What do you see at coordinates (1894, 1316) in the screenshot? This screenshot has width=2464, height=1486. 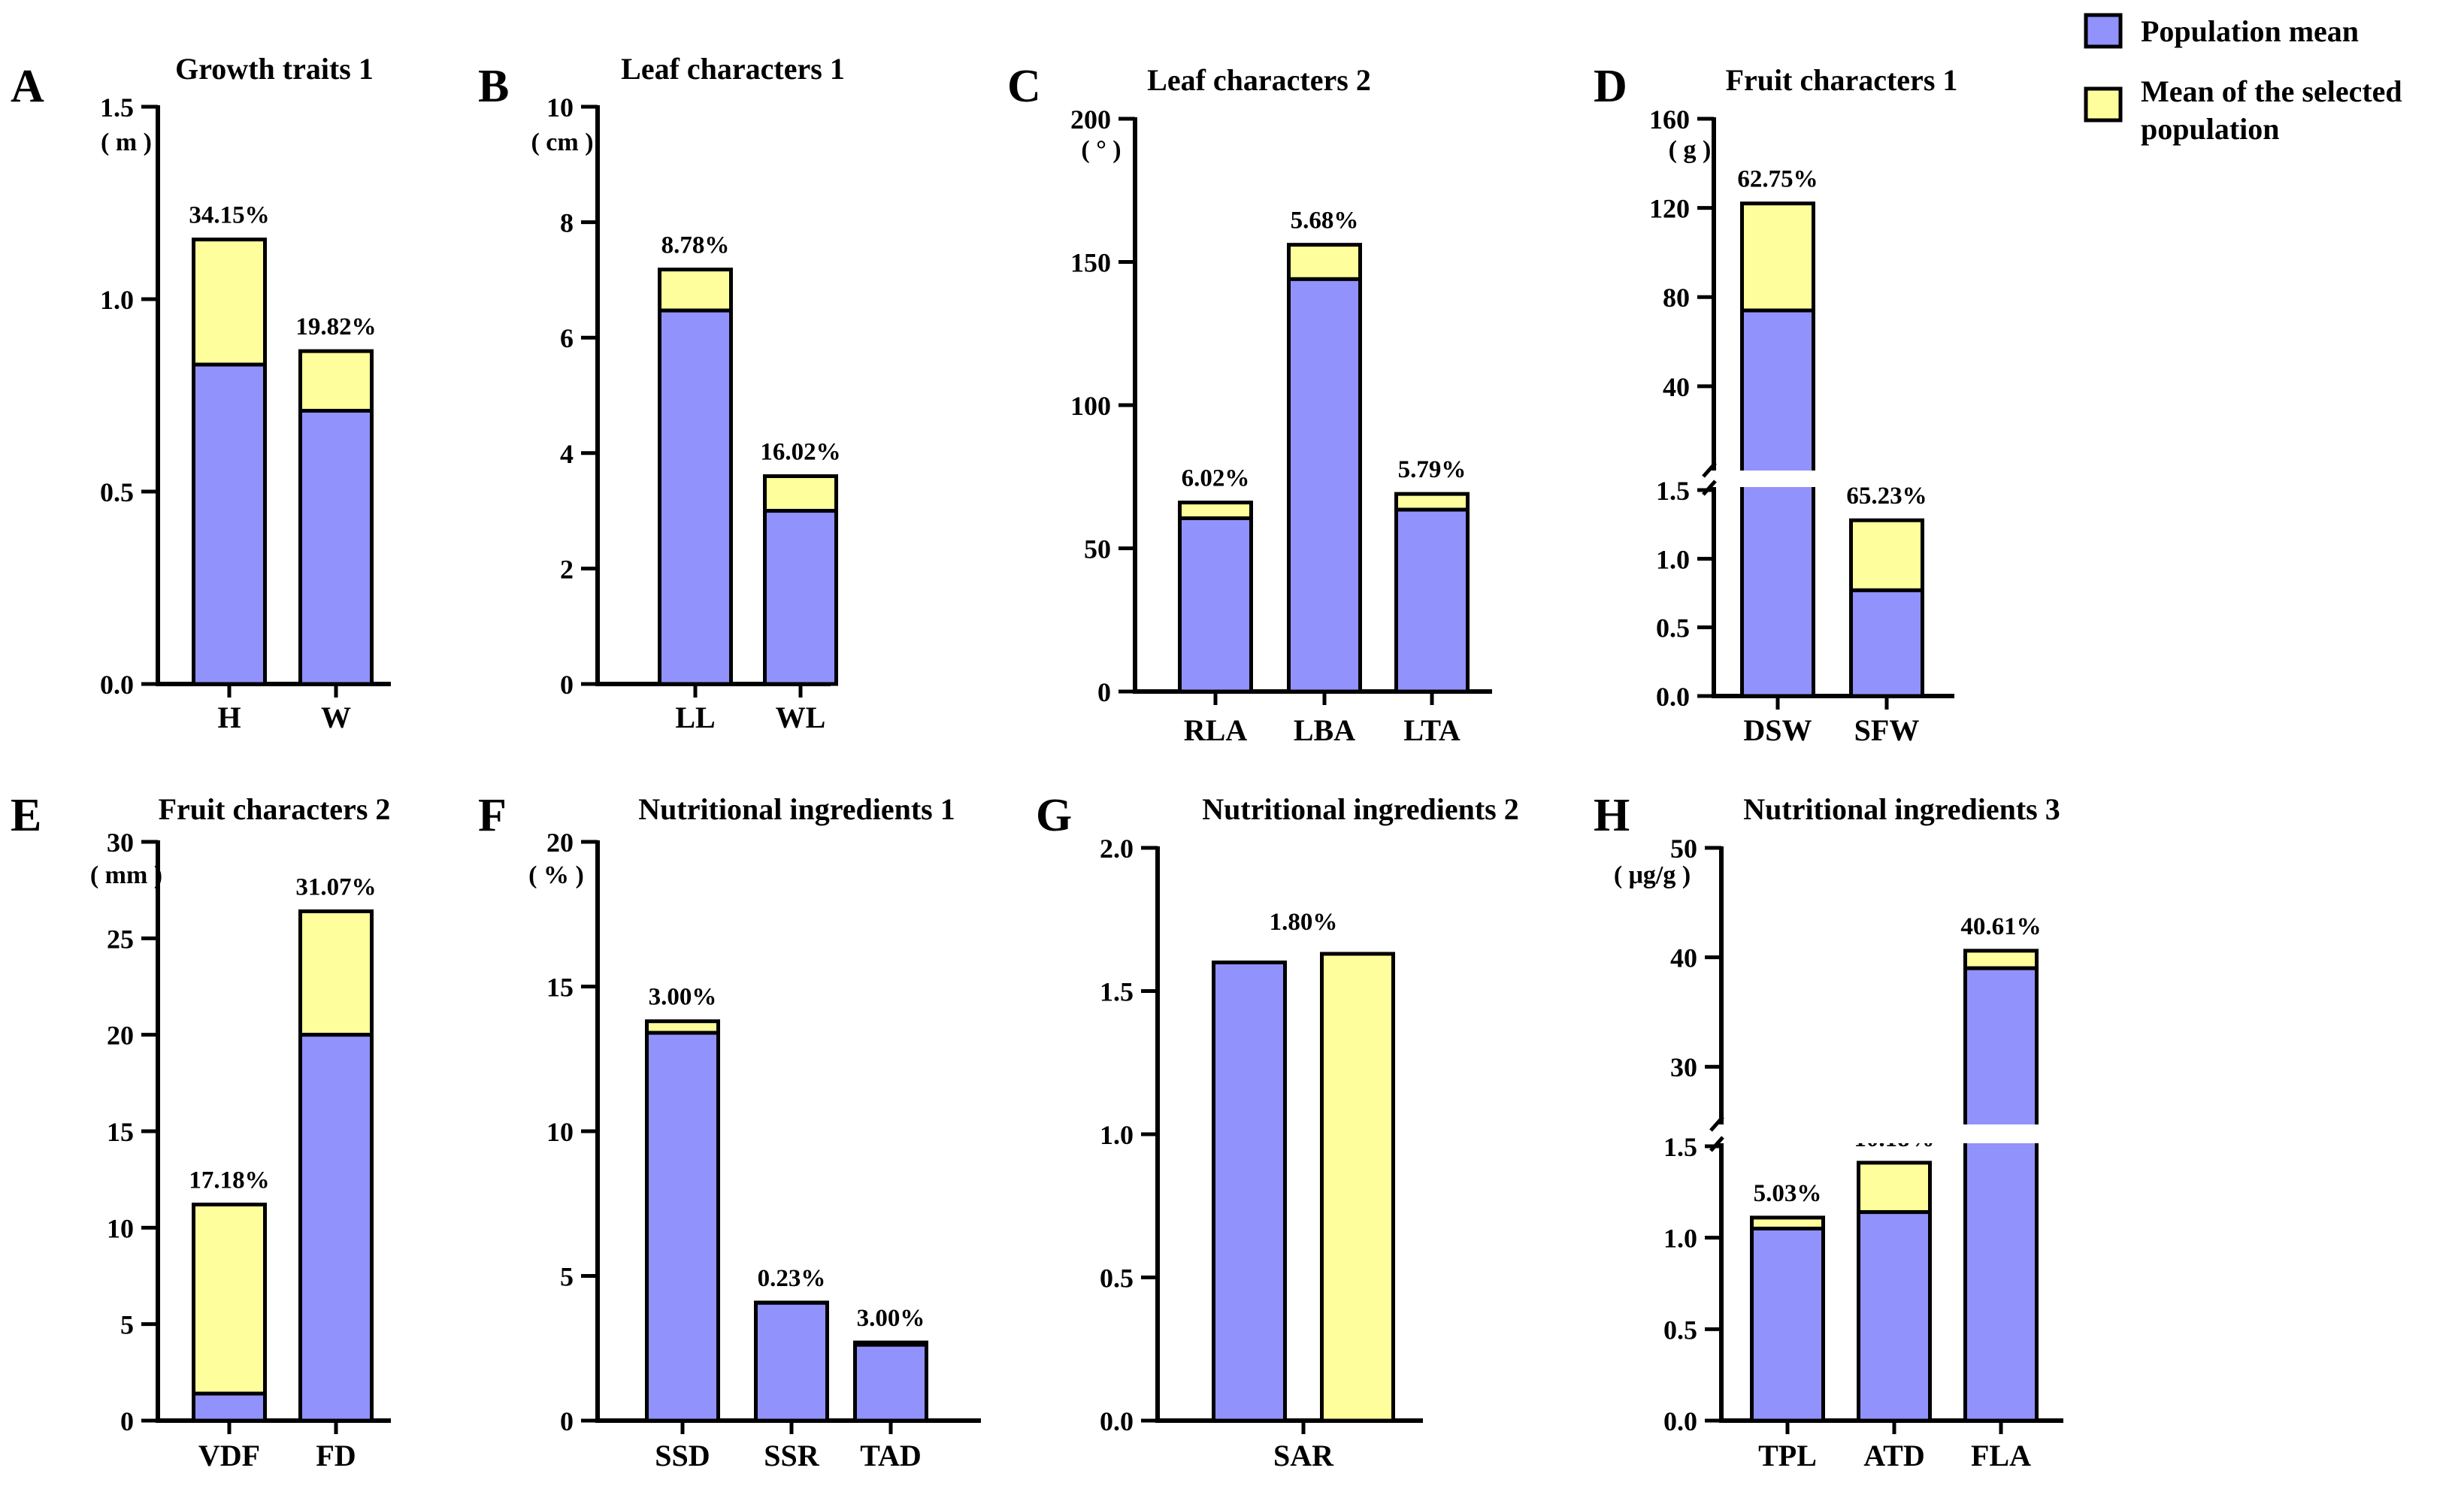 I see `bar-mean-atd` at bounding box center [1894, 1316].